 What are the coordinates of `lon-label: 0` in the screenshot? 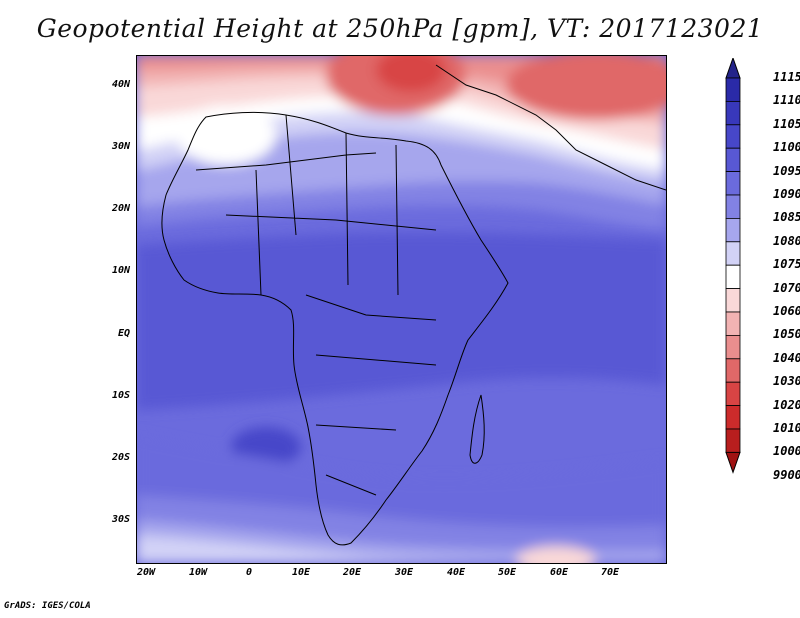 It's located at (249, 572).